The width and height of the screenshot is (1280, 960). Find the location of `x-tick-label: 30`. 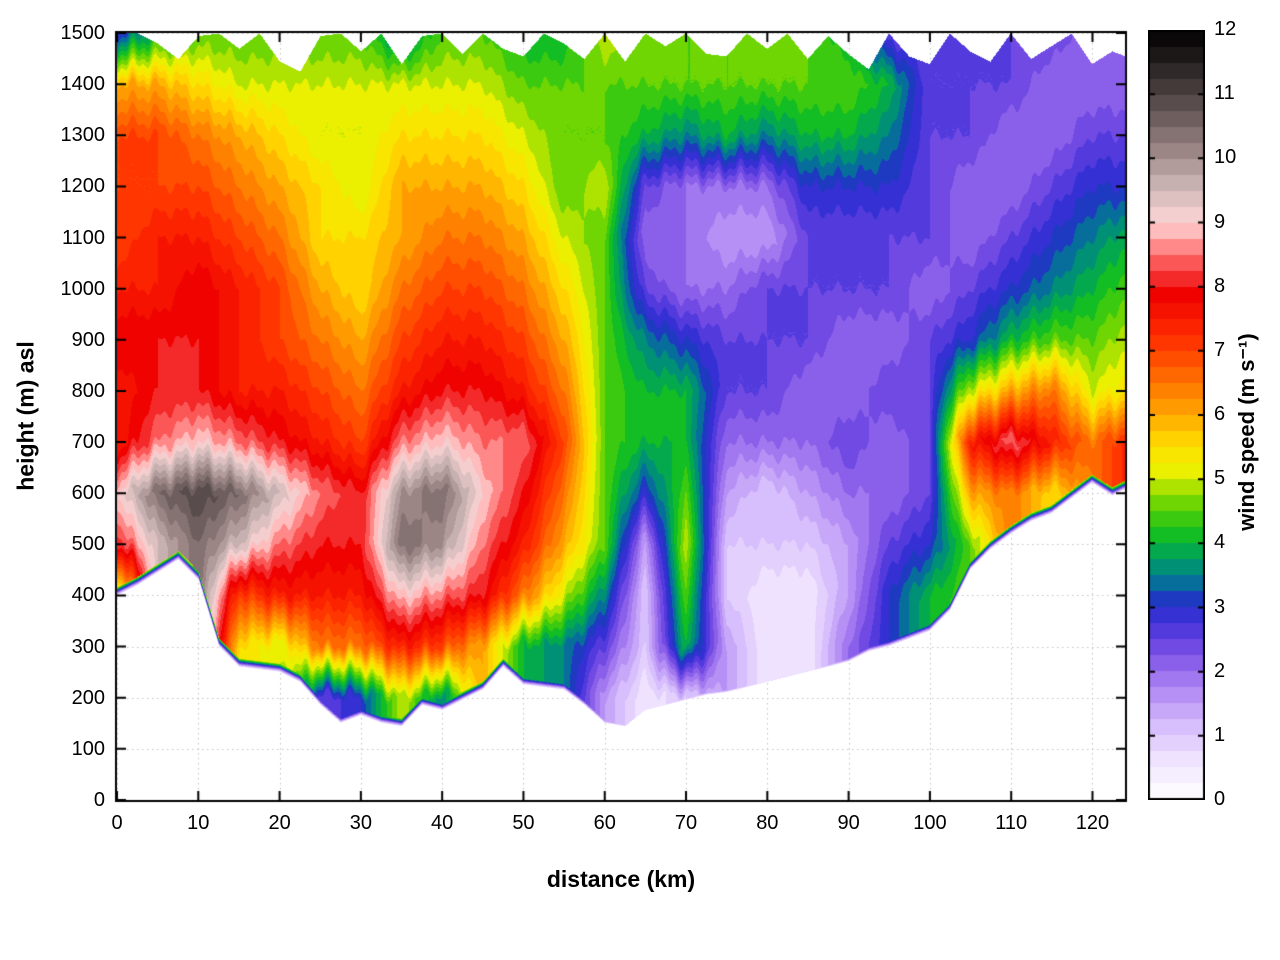

x-tick-label: 30 is located at coordinates (360, 823).